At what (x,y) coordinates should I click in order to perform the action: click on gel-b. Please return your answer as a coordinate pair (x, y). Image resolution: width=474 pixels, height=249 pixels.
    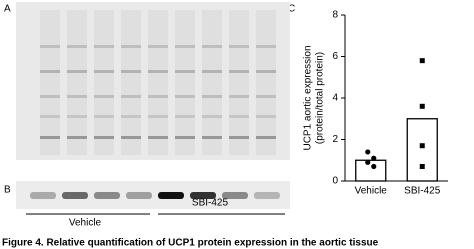
    Looking at the image, I should click on (153, 195).